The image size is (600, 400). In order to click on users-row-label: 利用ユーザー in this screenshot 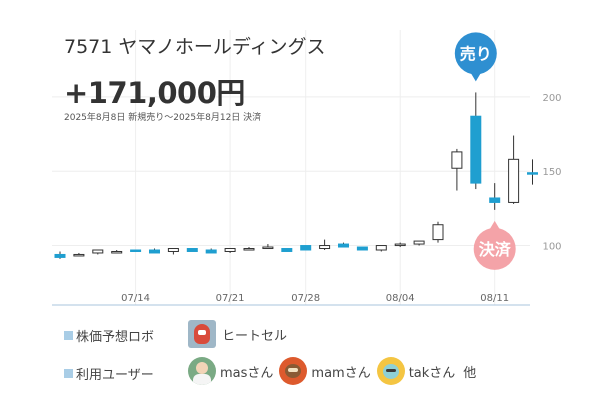, I will do `click(109, 373)`.